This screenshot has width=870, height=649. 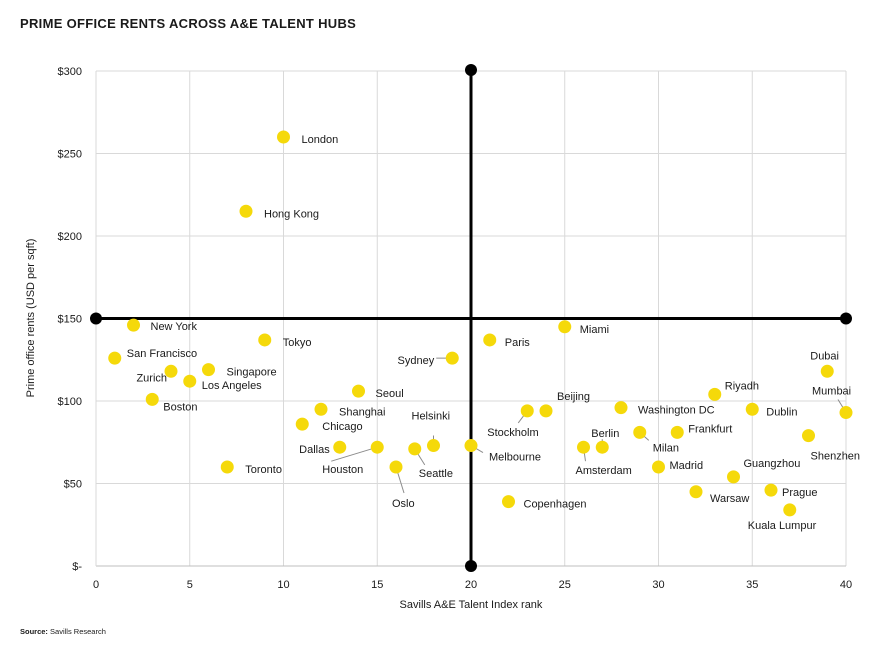 I want to click on leader-line, so click(x=354, y=454).